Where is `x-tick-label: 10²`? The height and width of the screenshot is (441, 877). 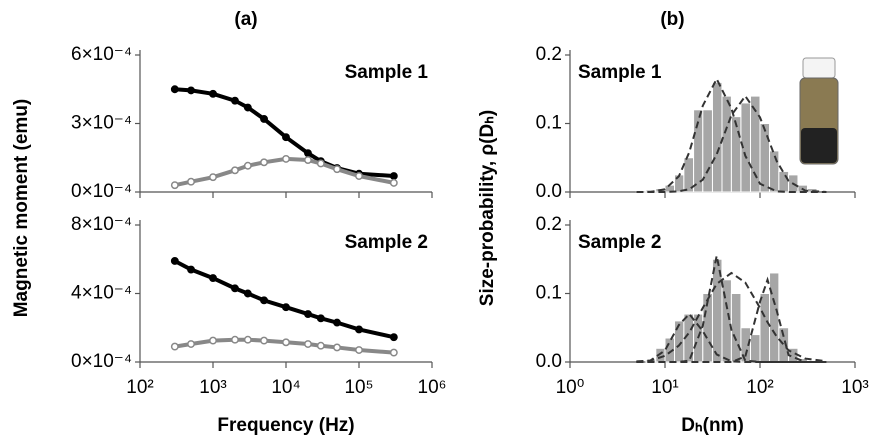 x-tick-label: 10² is located at coordinates (139, 387).